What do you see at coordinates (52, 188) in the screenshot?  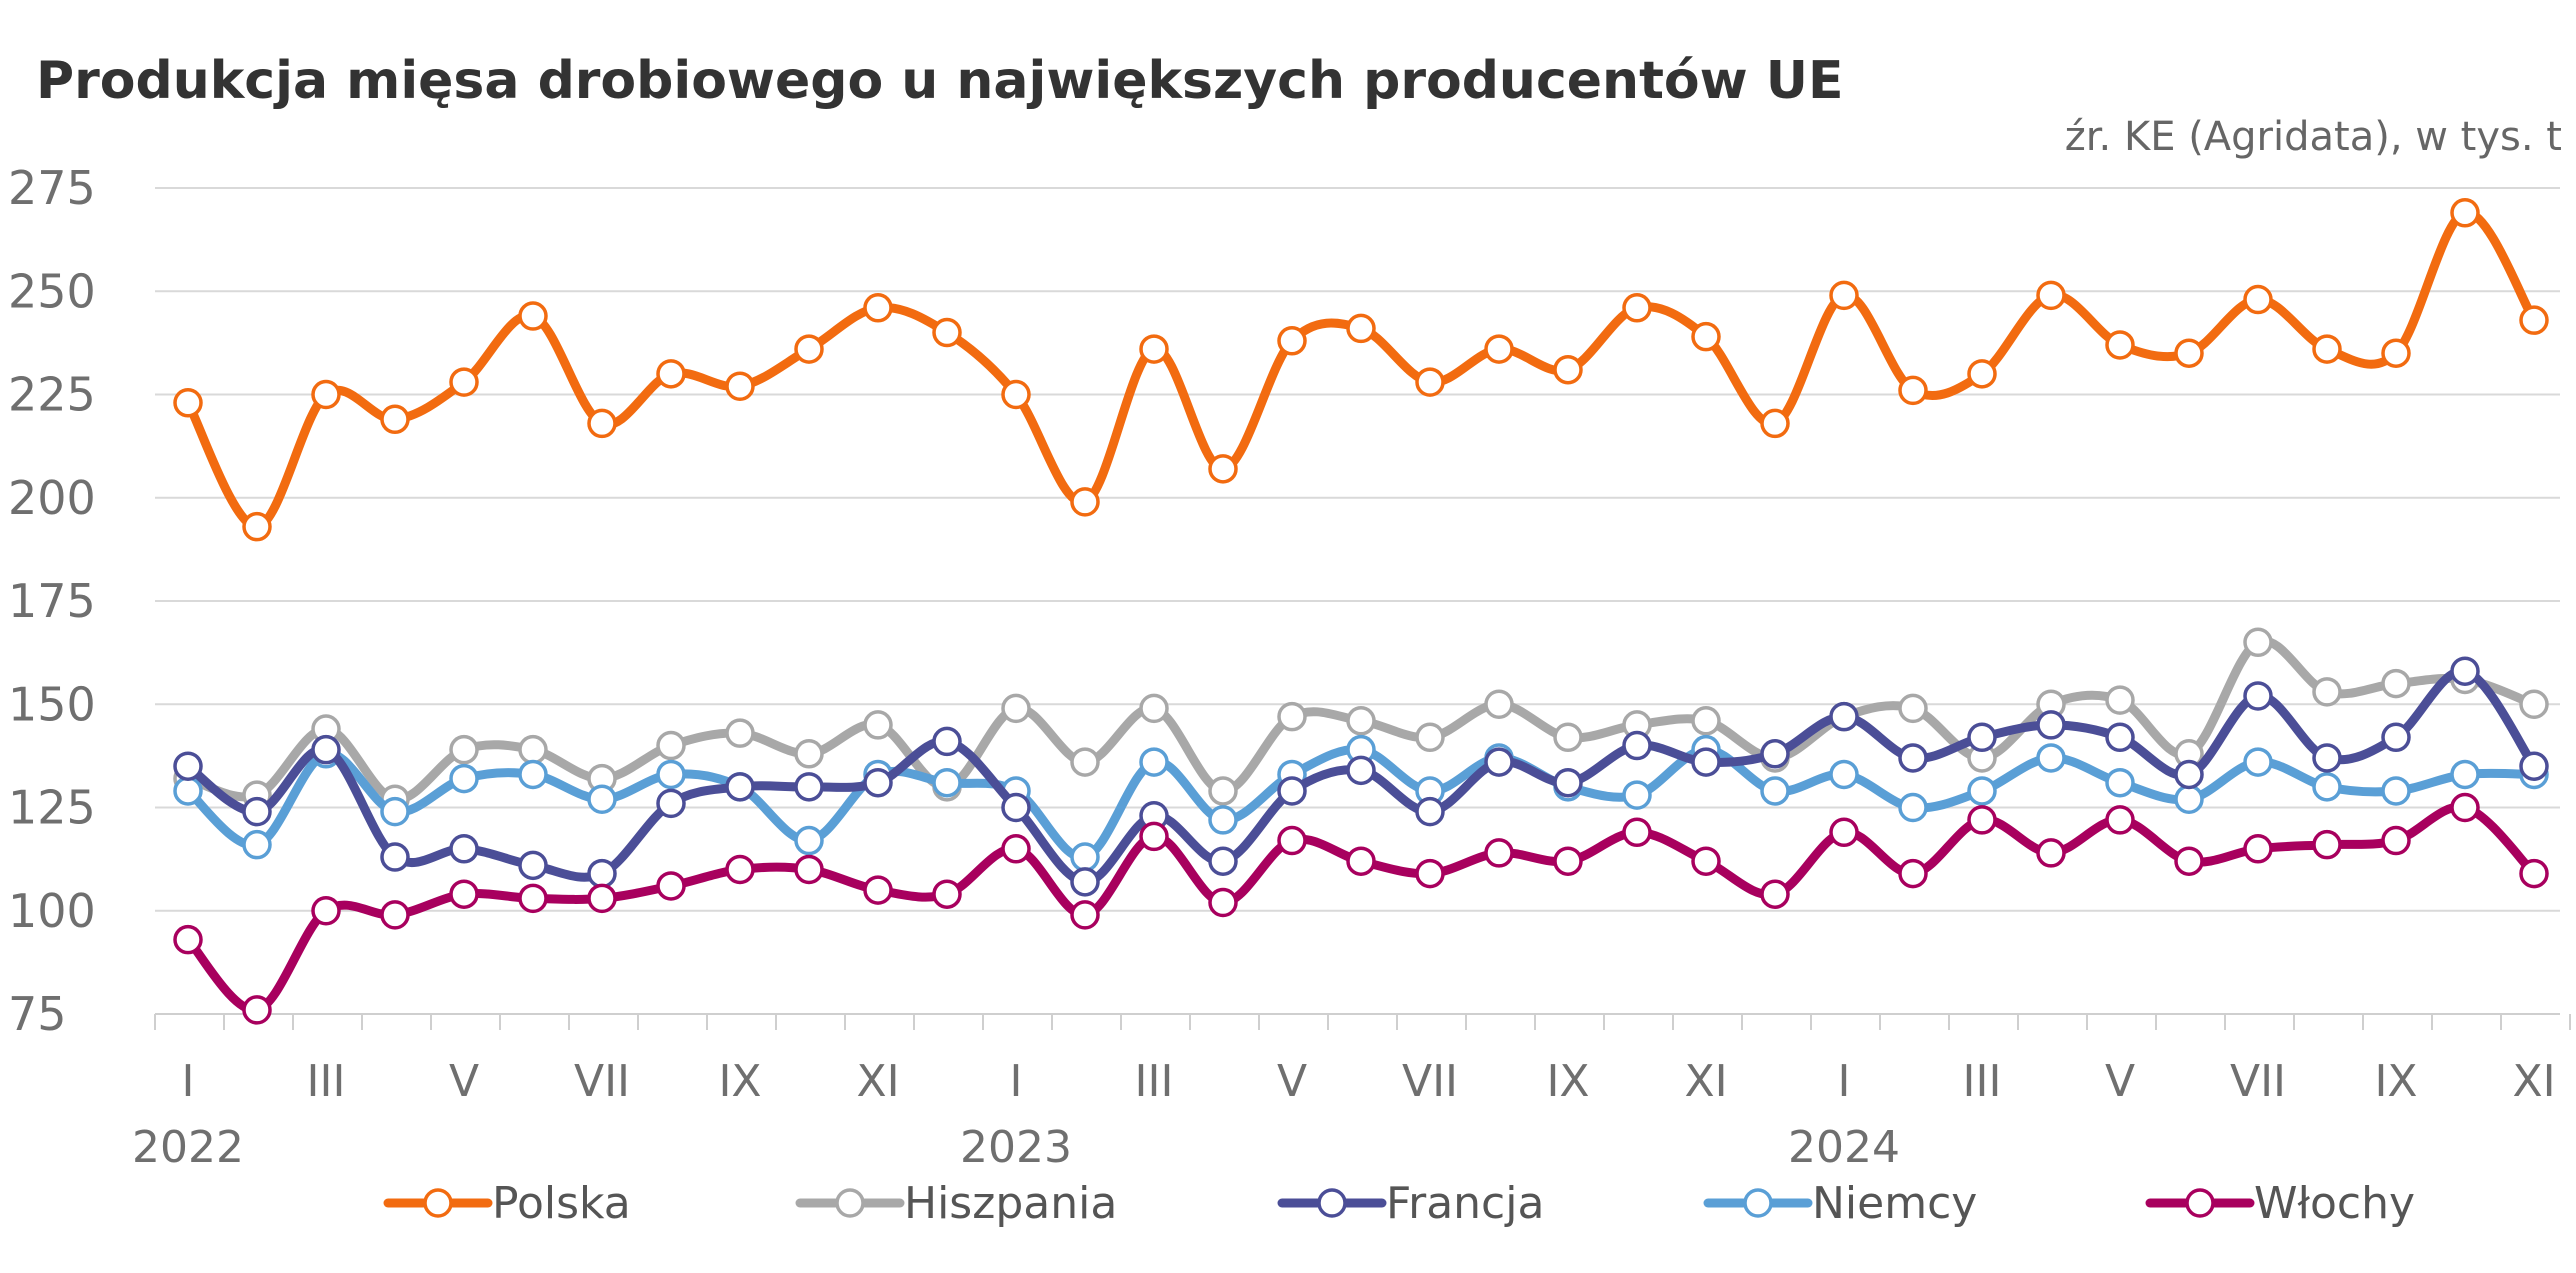 I see `y-tick-label: 275` at bounding box center [52, 188].